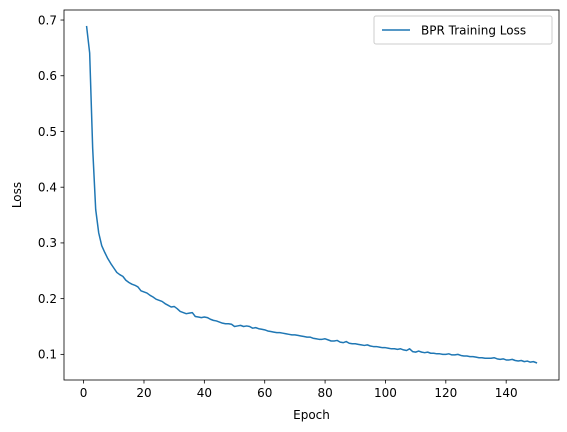 This screenshot has width=567, height=432. What do you see at coordinates (311, 415) in the screenshot?
I see `x-axis-label: Epoch` at bounding box center [311, 415].